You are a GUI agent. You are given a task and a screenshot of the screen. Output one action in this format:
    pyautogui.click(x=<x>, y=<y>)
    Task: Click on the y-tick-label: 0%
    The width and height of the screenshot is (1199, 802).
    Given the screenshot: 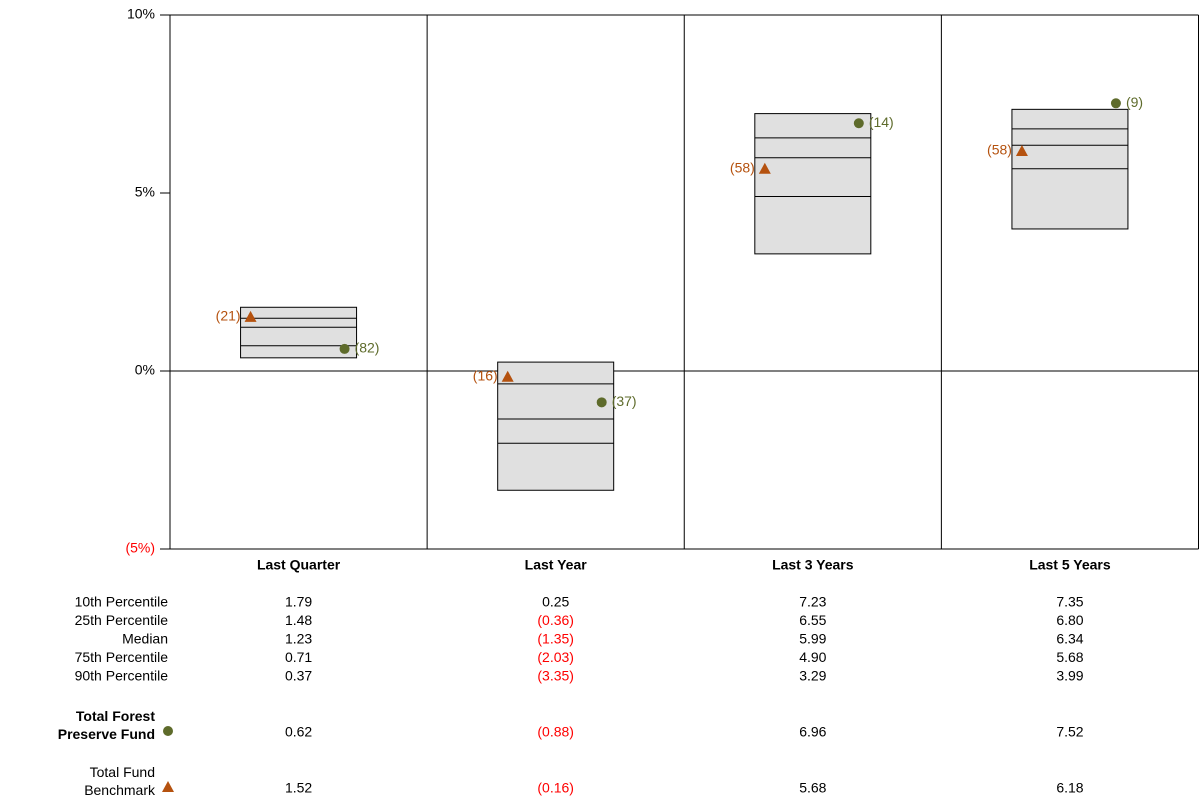 What is the action you would take?
    pyautogui.click(x=145, y=370)
    